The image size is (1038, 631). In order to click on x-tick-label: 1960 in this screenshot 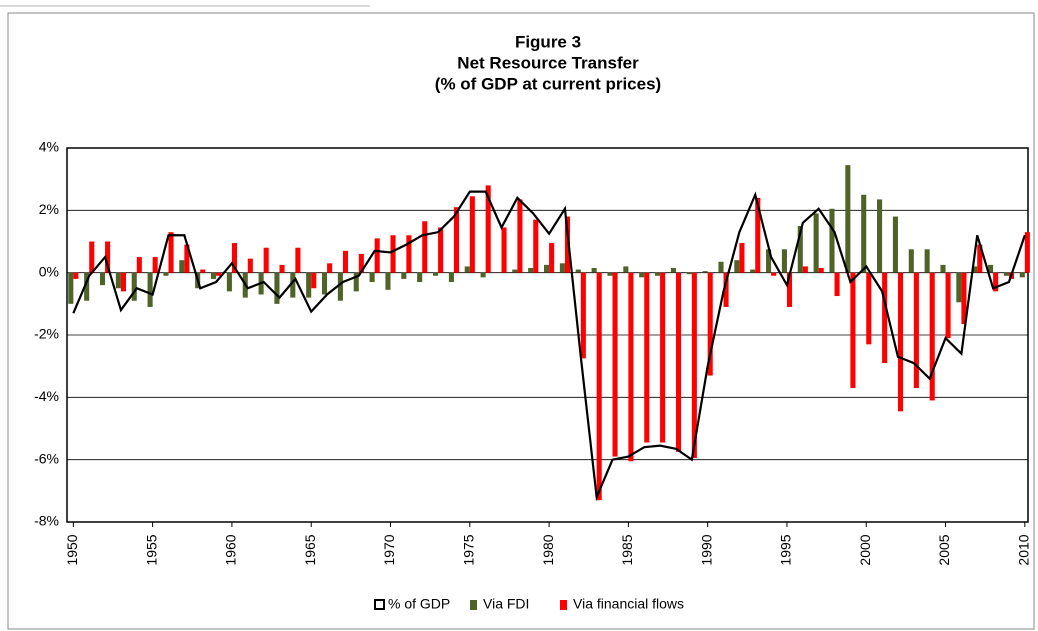, I will do `click(231, 549)`.